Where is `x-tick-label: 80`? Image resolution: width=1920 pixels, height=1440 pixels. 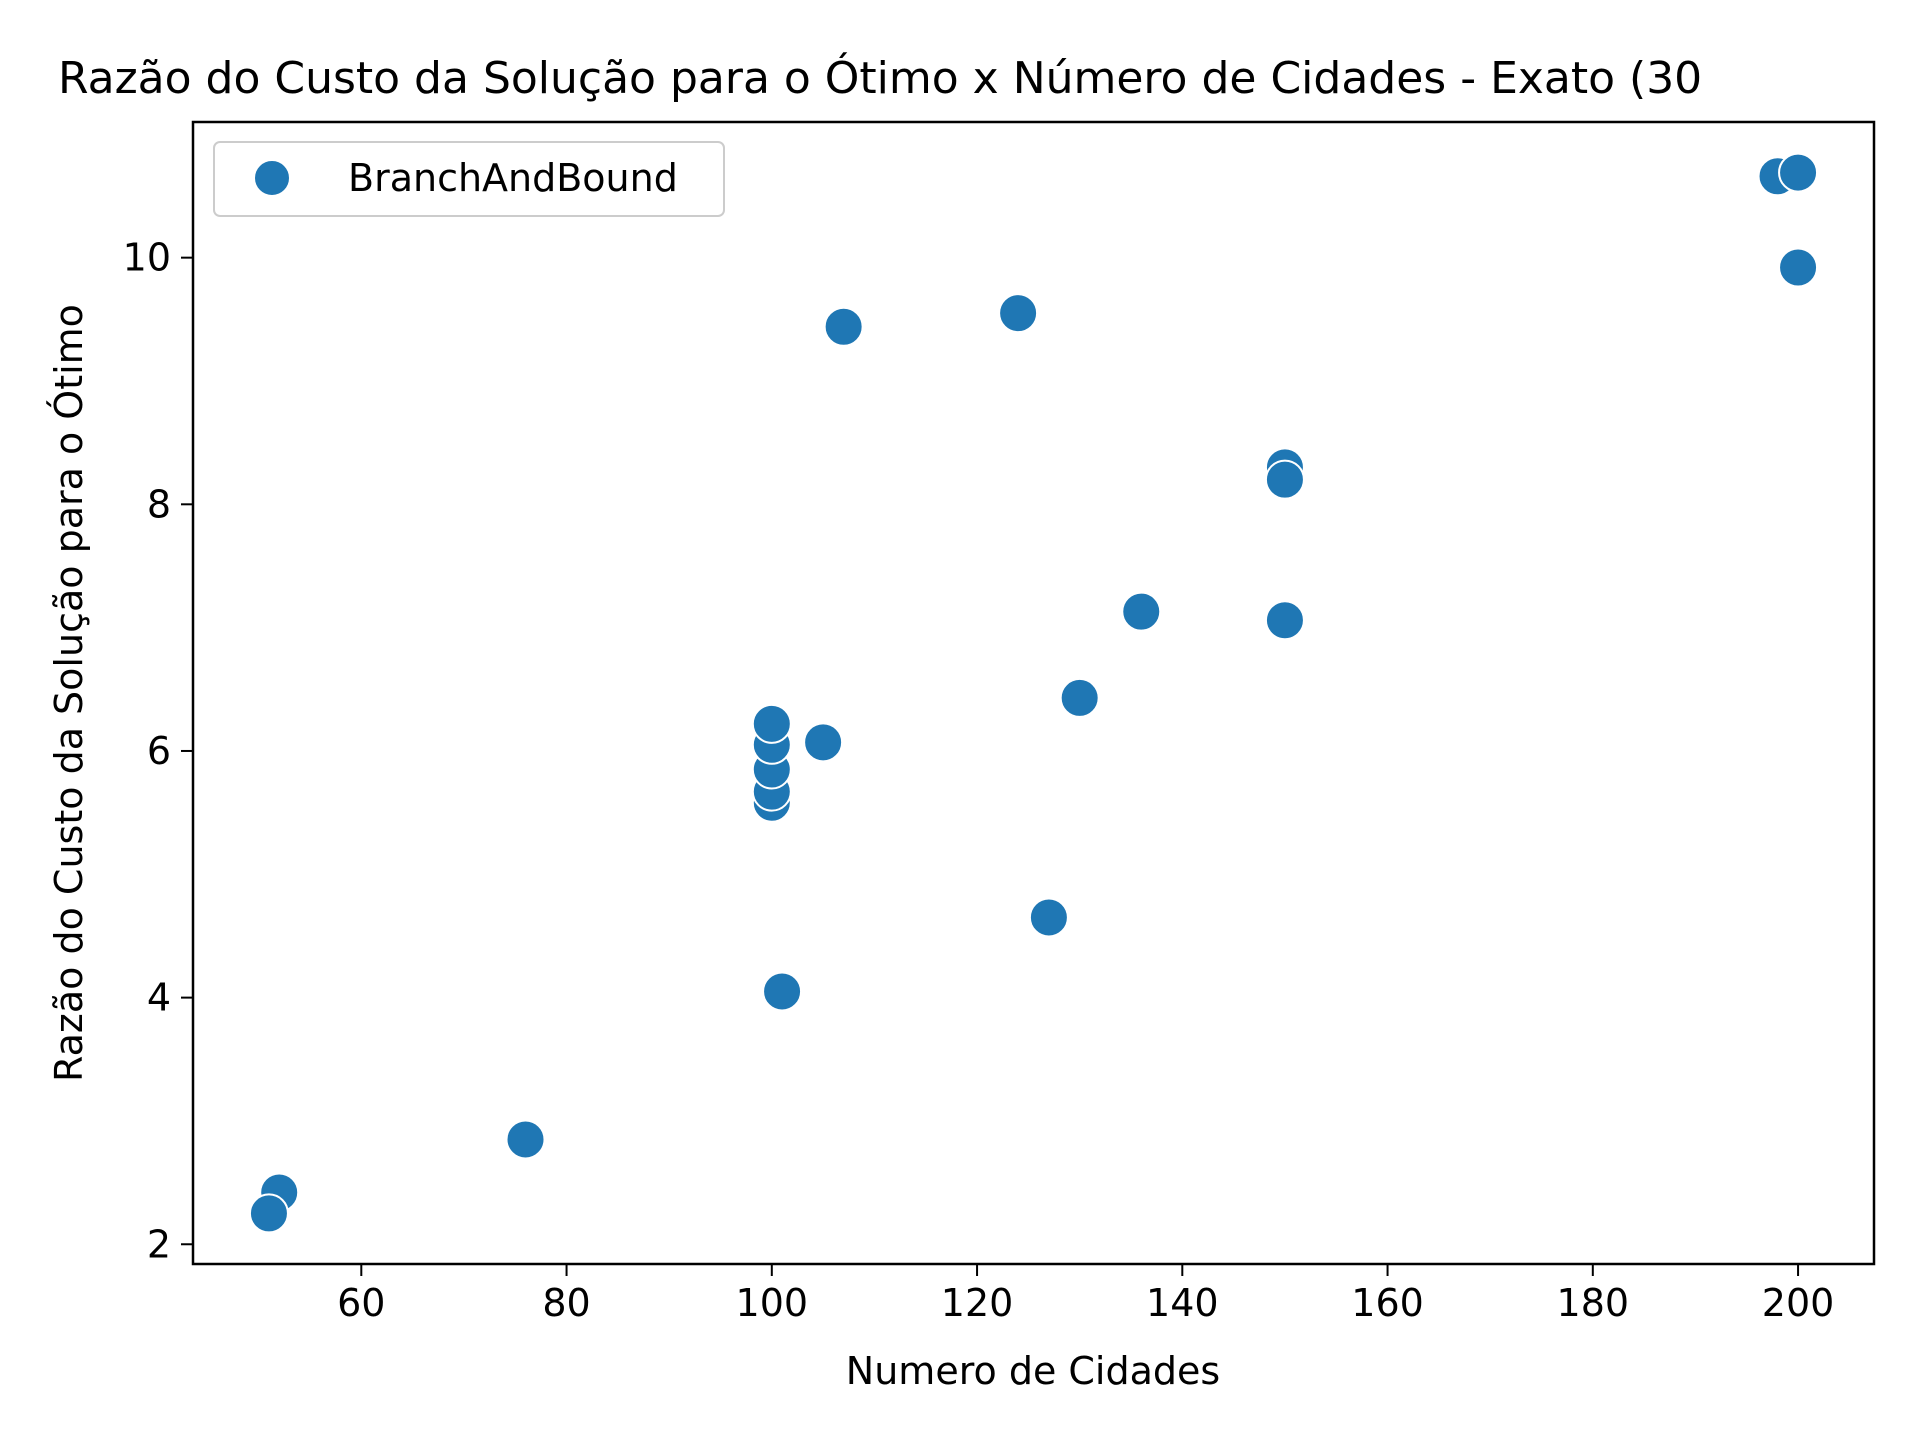 x-tick-label: 80 is located at coordinates (566, 1303).